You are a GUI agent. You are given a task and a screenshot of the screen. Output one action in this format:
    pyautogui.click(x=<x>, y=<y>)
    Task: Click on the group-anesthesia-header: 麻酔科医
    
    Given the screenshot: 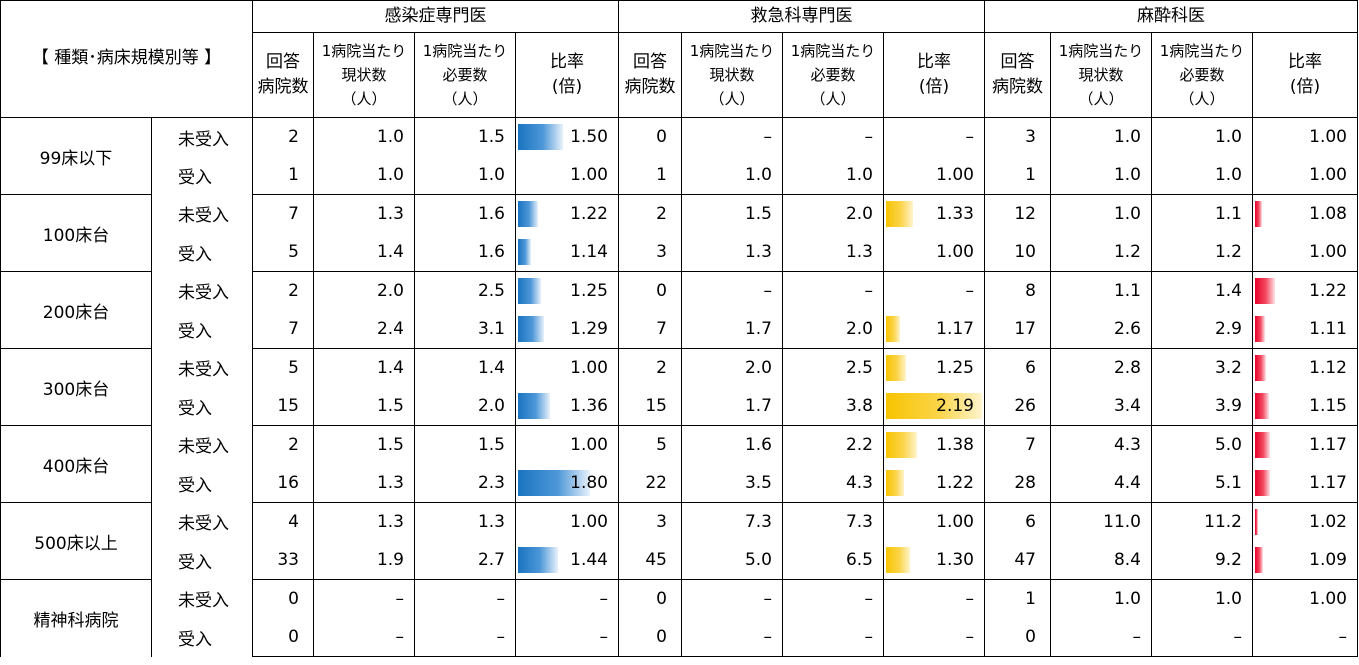 What is the action you would take?
    pyautogui.click(x=1171, y=16)
    